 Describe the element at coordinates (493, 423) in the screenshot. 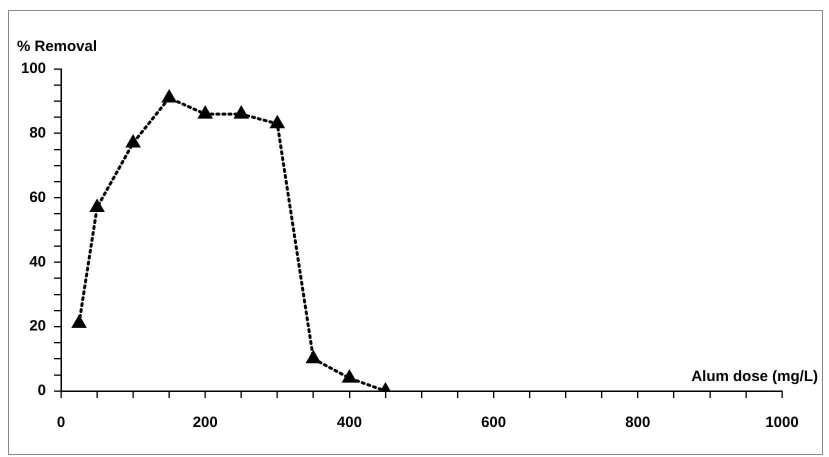

I see `x-tick-label: 600` at that location.